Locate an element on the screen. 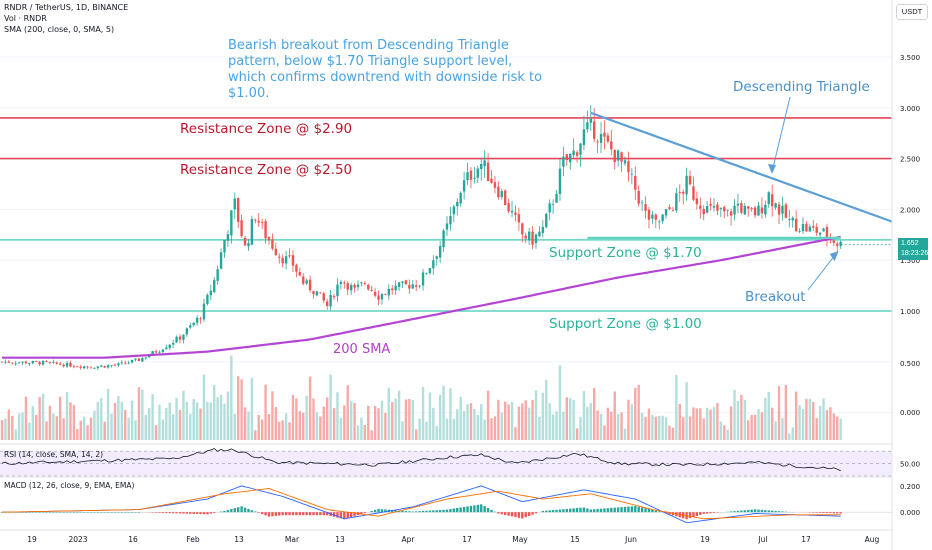  rsi-legend: RSI (14, close, SMA, 14, 2) is located at coordinates (54, 454).